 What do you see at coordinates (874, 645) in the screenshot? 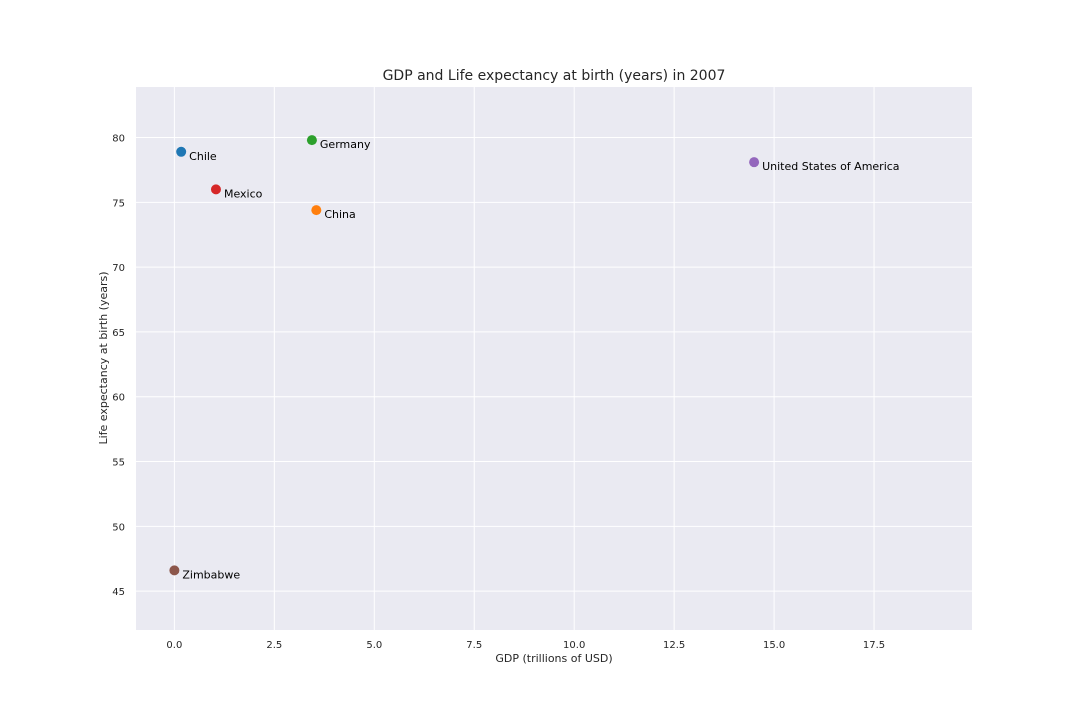
I see `x-tick-label: 17.5` at bounding box center [874, 645].